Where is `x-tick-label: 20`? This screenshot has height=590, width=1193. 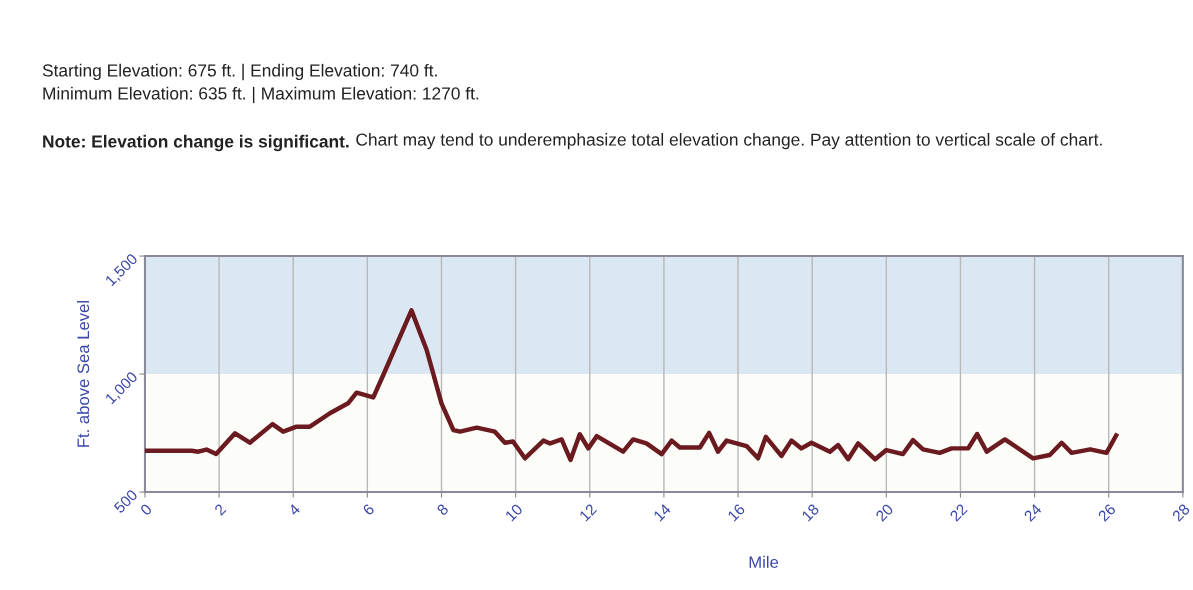 x-tick-label: 20 is located at coordinates (884, 512).